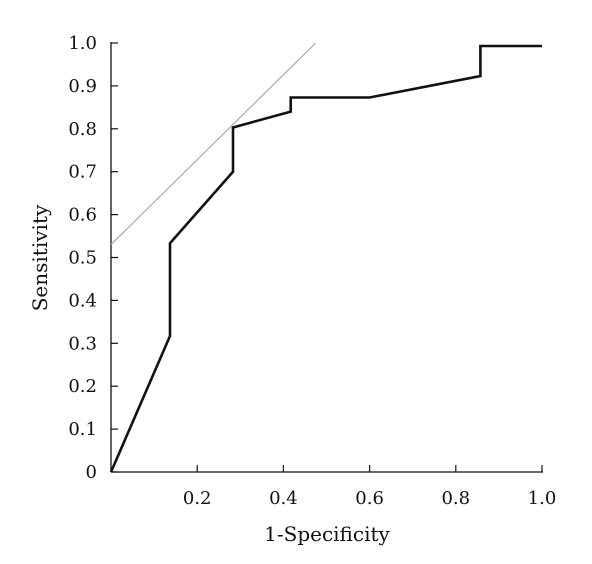 This screenshot has width=592, height=564. I want to click on y-tick-label: 0.6, so click(82, 215).